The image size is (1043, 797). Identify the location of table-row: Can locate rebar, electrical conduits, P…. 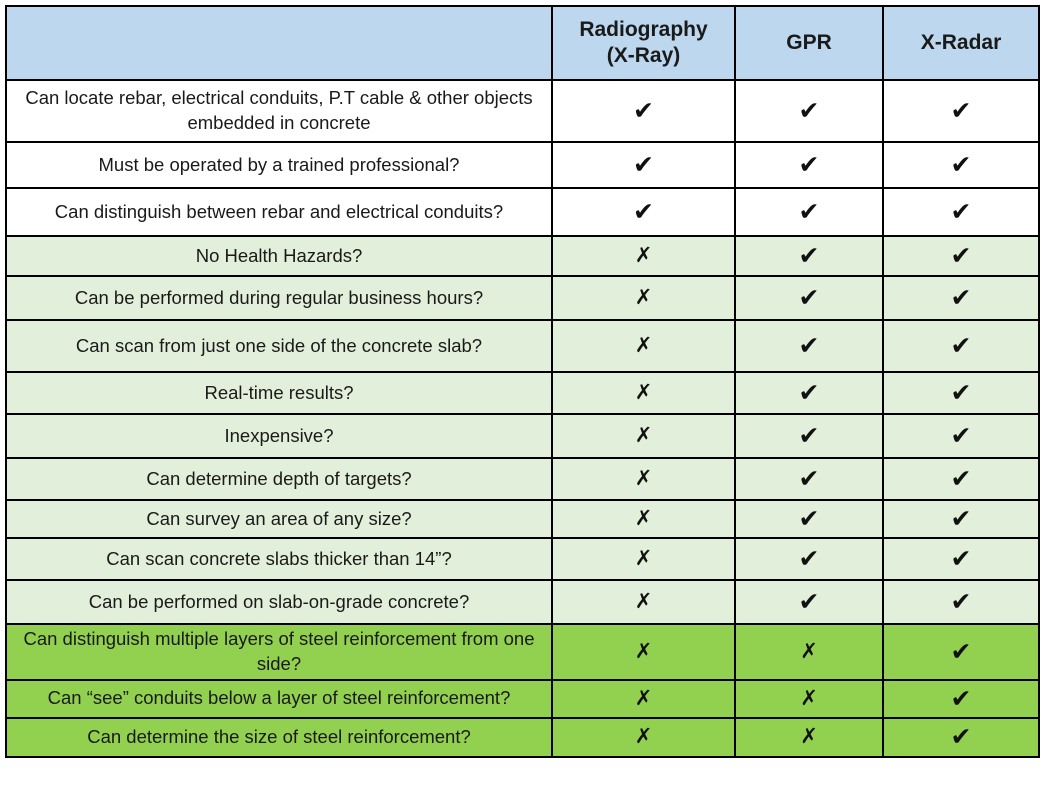
(522, 111).